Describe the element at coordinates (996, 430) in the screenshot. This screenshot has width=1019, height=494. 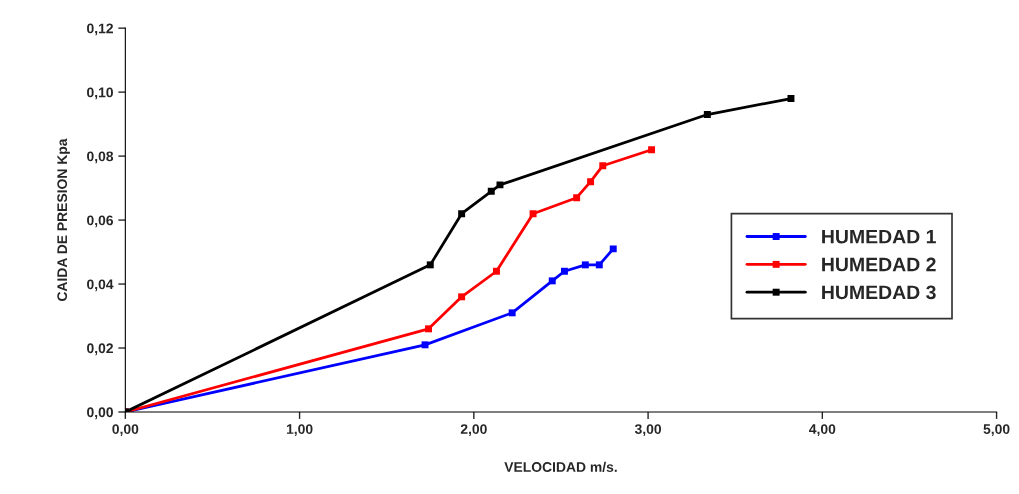
I see `x-tick-label: 5,00` at that location.